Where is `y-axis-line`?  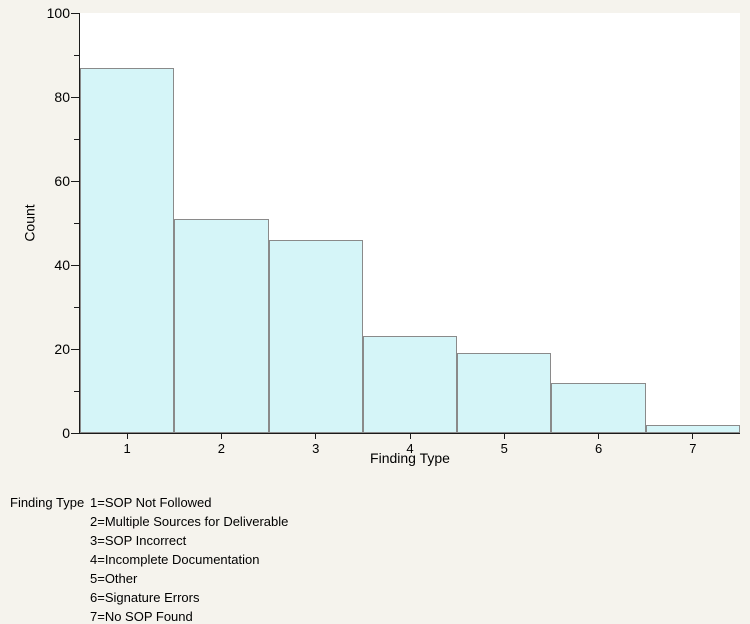
y-axis-line is located at coordinates (79, 223).